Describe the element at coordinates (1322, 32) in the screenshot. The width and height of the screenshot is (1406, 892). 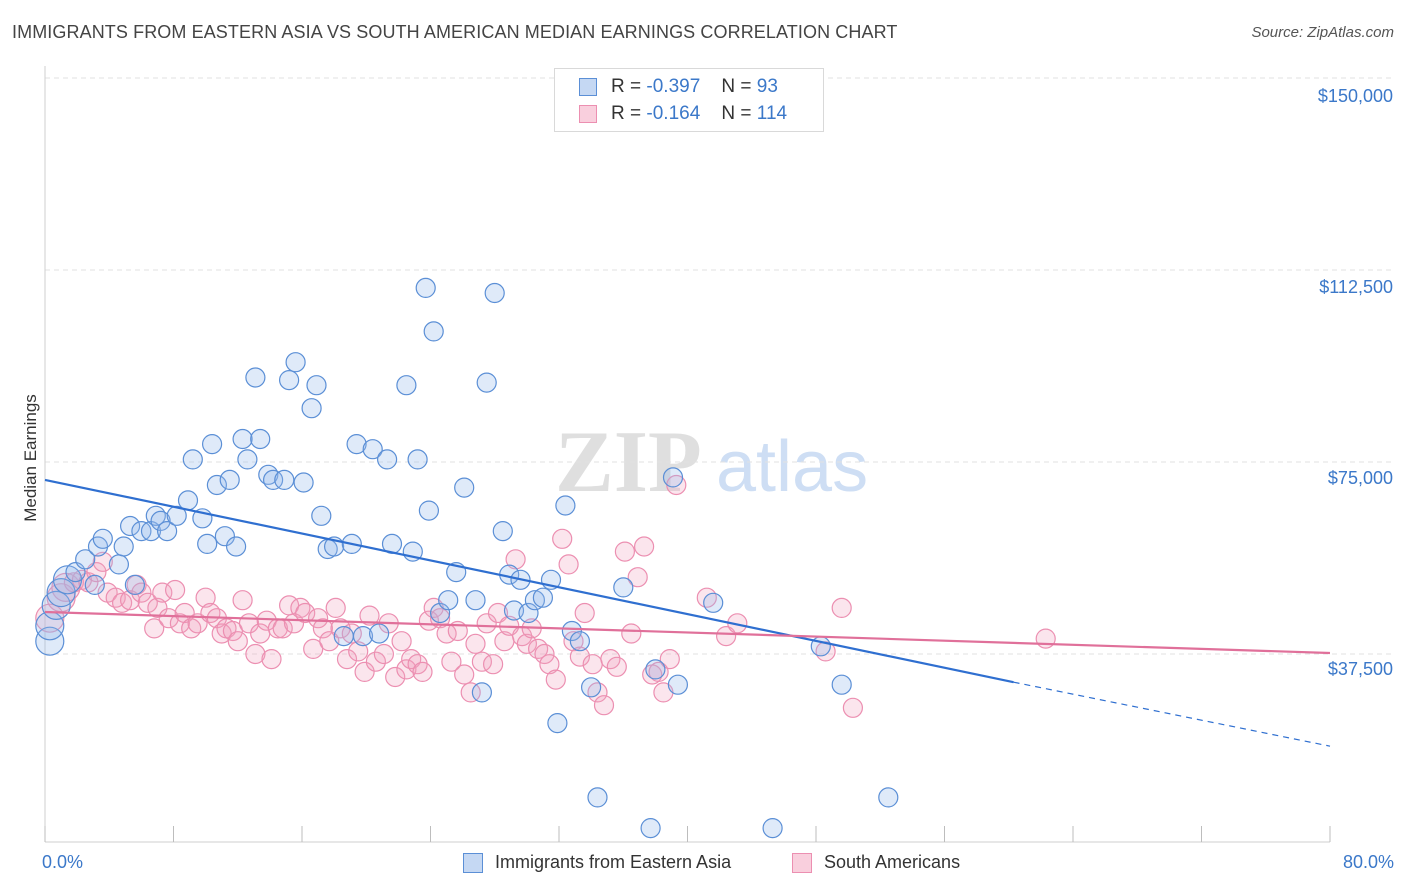
I see `source-label: Source: ZipAtlas.com` at that location.